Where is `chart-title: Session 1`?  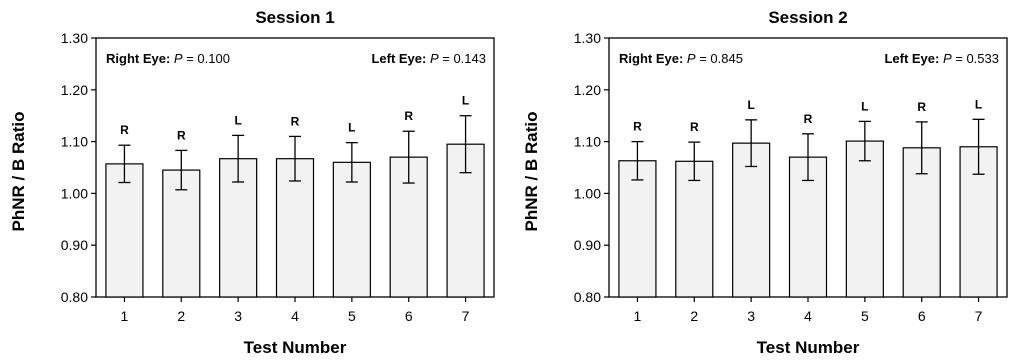
chart-title: Session 1 is located at coordinates (294, 17).